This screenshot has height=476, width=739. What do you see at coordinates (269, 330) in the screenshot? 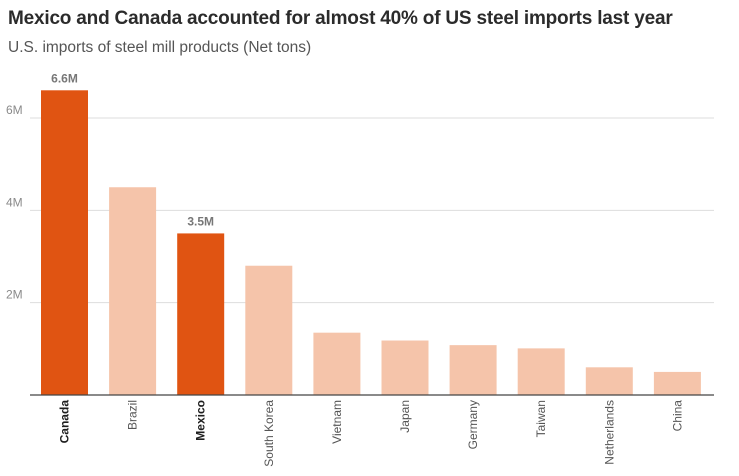
I see `bar-south-korea` at bounding box center [269, 330].